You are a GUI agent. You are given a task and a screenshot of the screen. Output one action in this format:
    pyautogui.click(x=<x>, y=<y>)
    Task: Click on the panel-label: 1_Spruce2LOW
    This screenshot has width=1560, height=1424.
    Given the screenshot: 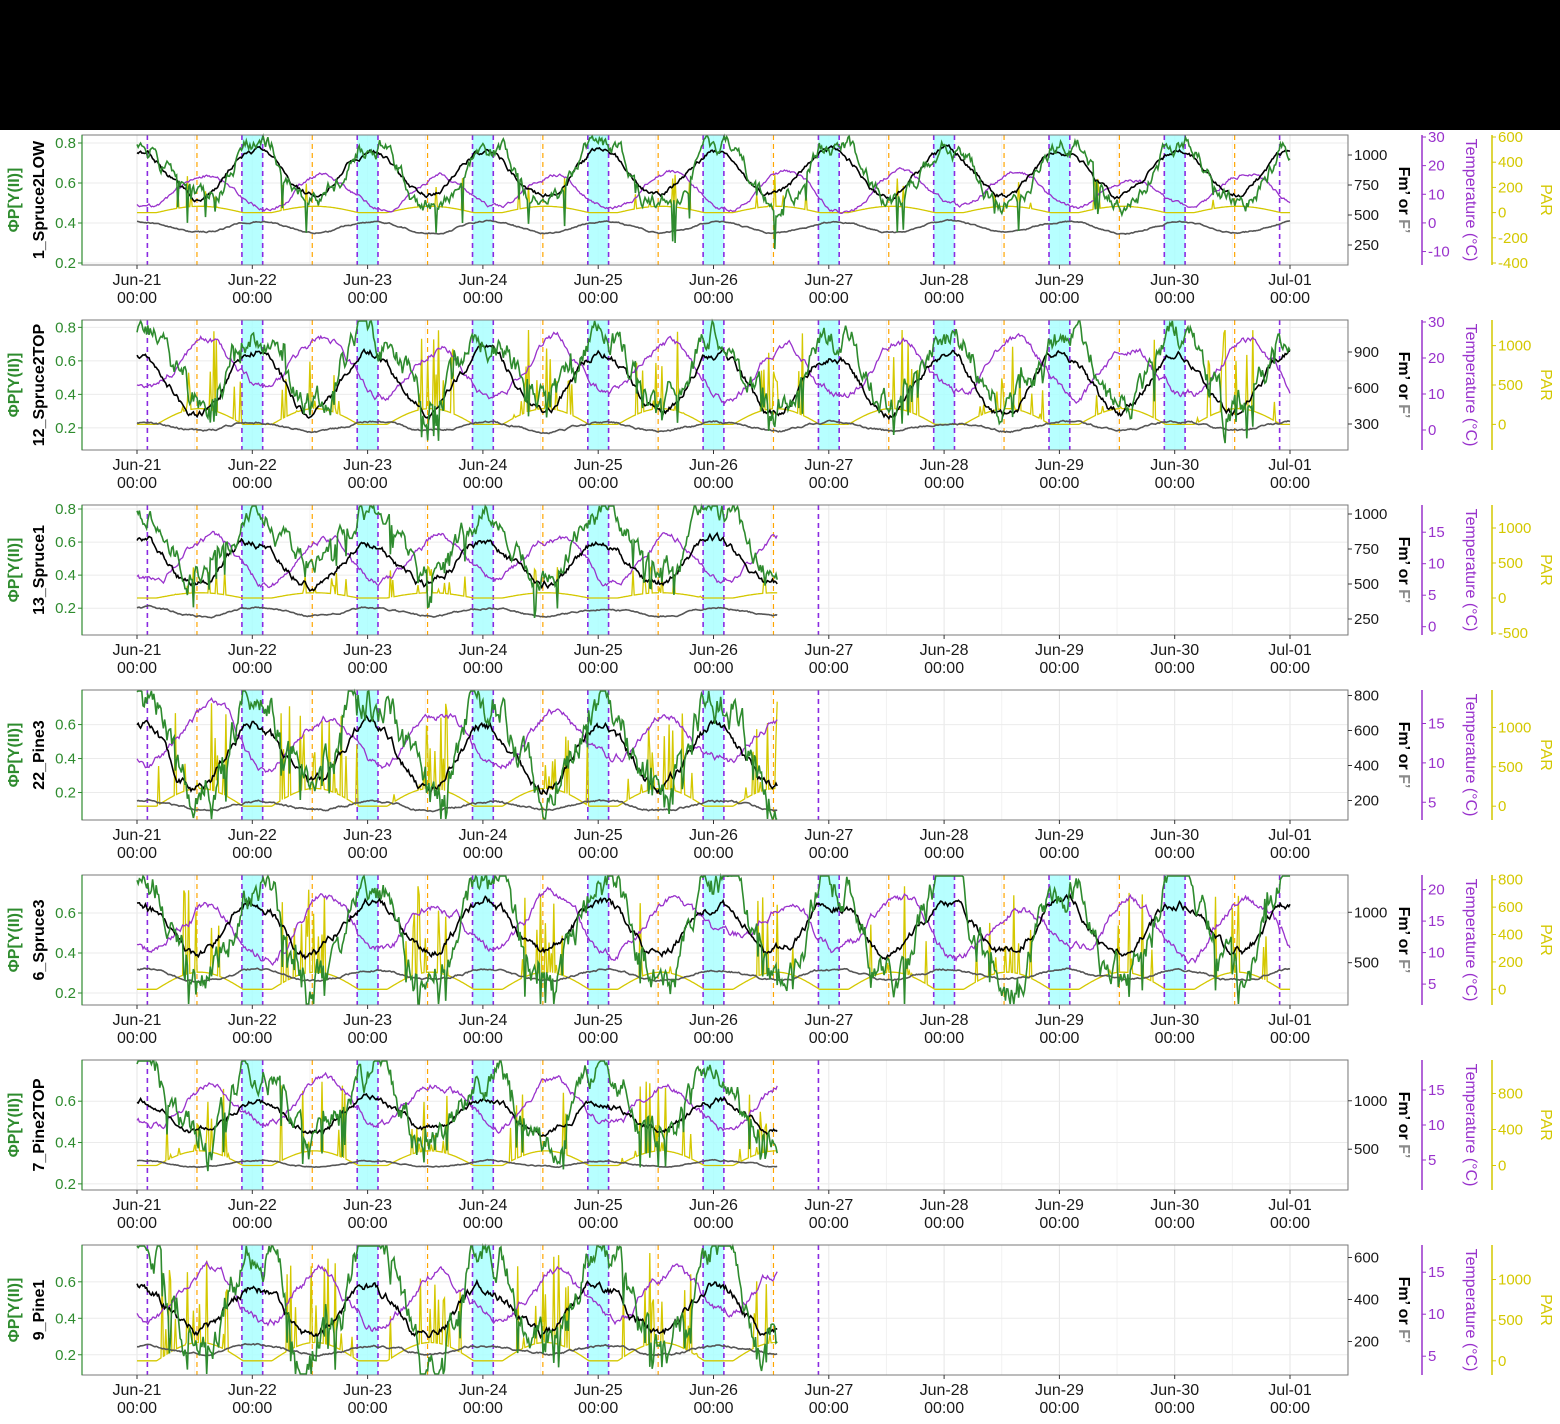 What is the action you would take?
    pyautogui.click(x=39, y=199)
    